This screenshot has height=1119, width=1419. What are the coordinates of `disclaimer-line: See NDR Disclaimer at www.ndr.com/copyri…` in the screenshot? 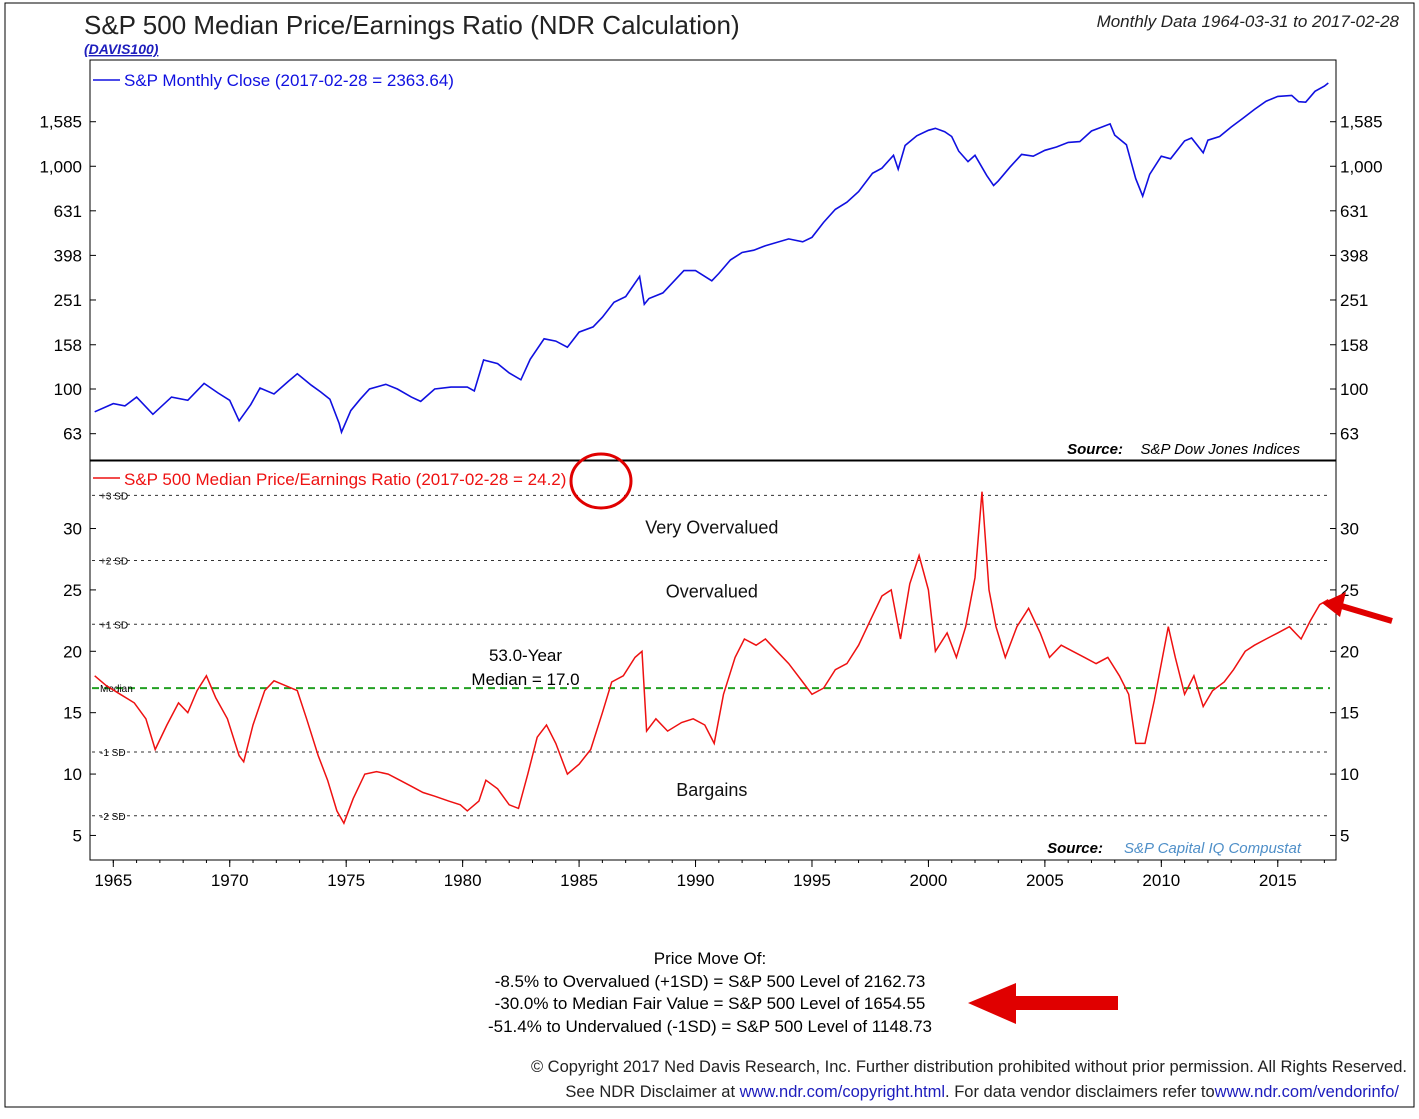 It's located at (982, 1092).